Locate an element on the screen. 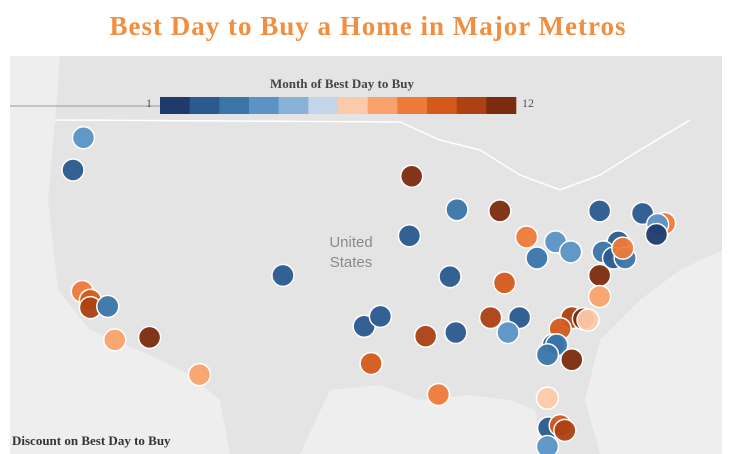 The width and height of the screenshot is (736, 454). country-label: States is located at coordinates (351, 262).